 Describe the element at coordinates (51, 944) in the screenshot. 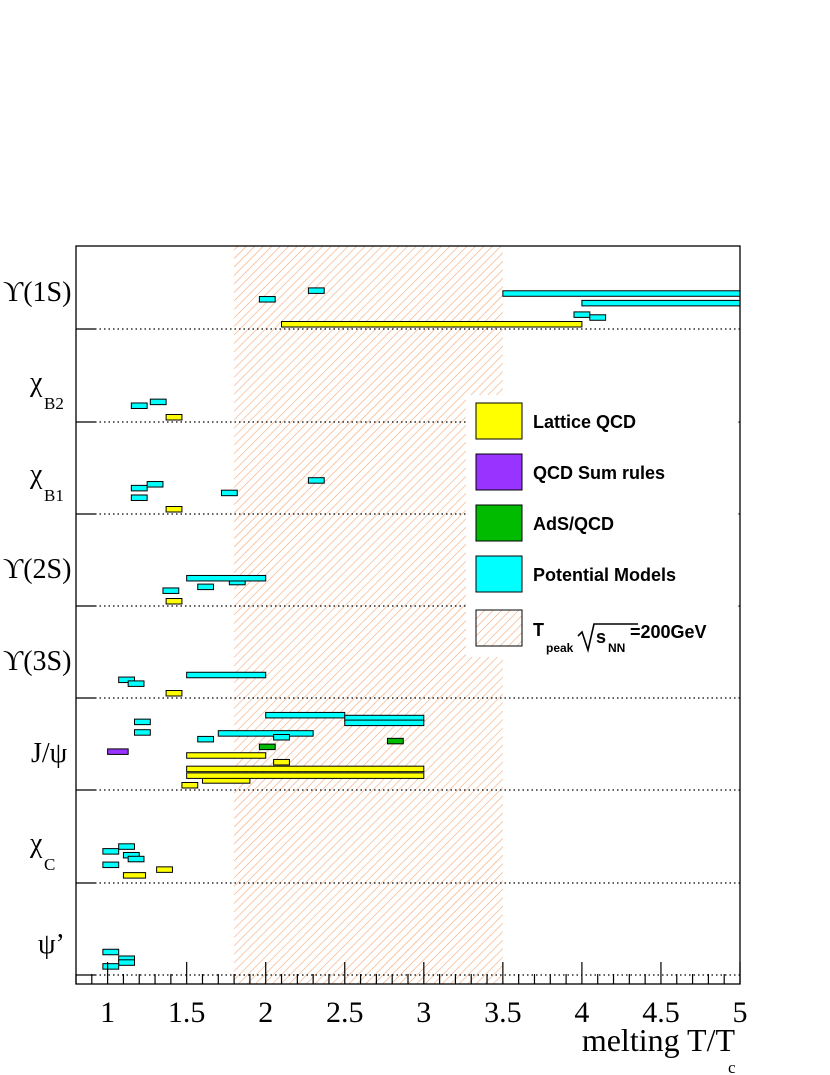

I see `state-label: ψ’` at that location.